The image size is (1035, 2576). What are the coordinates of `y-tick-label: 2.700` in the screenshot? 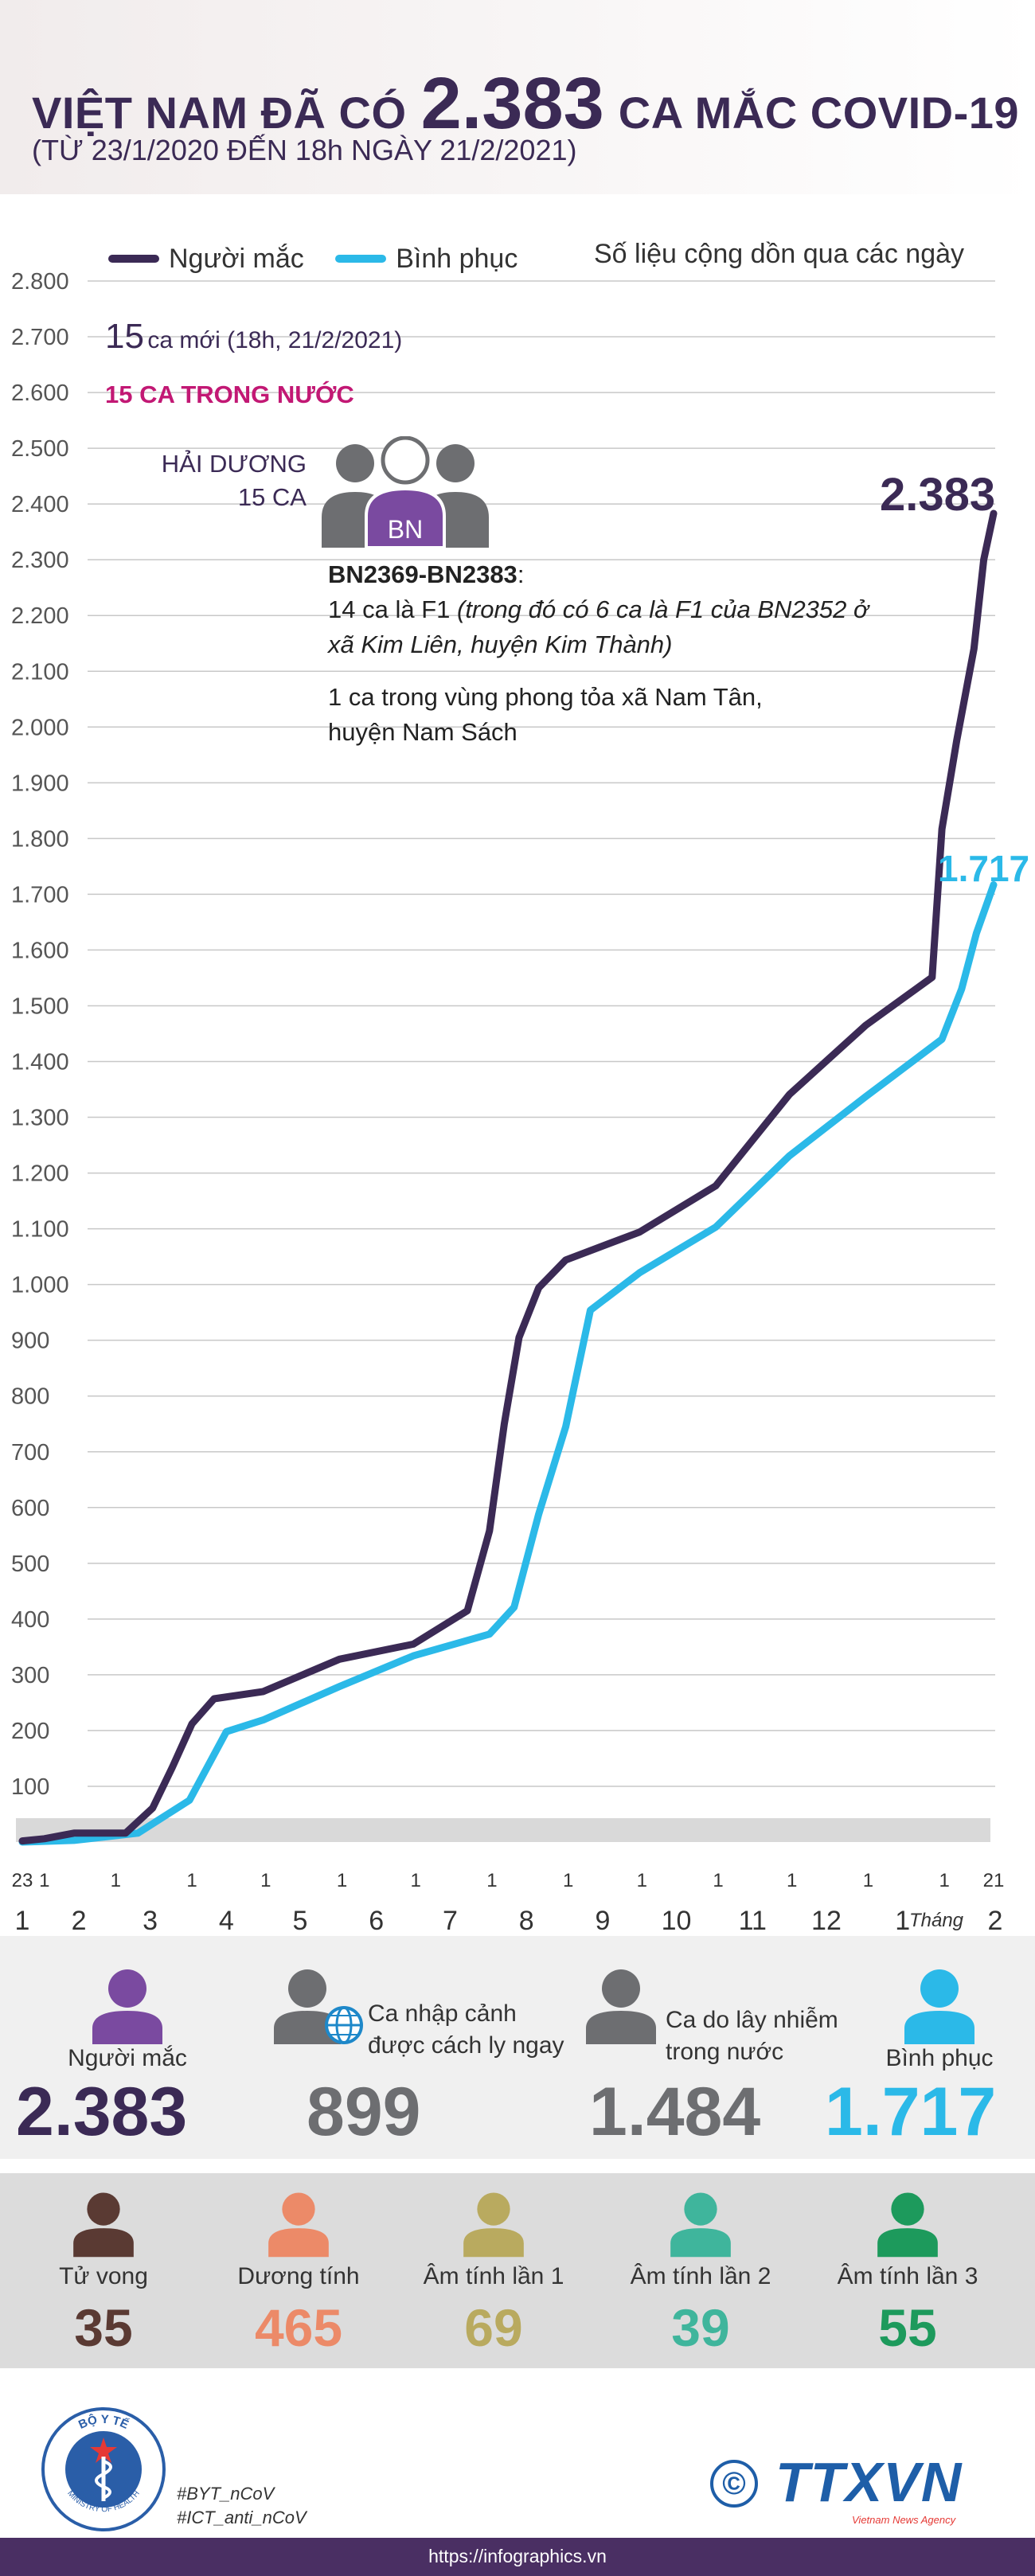 It's located at (40, 337).